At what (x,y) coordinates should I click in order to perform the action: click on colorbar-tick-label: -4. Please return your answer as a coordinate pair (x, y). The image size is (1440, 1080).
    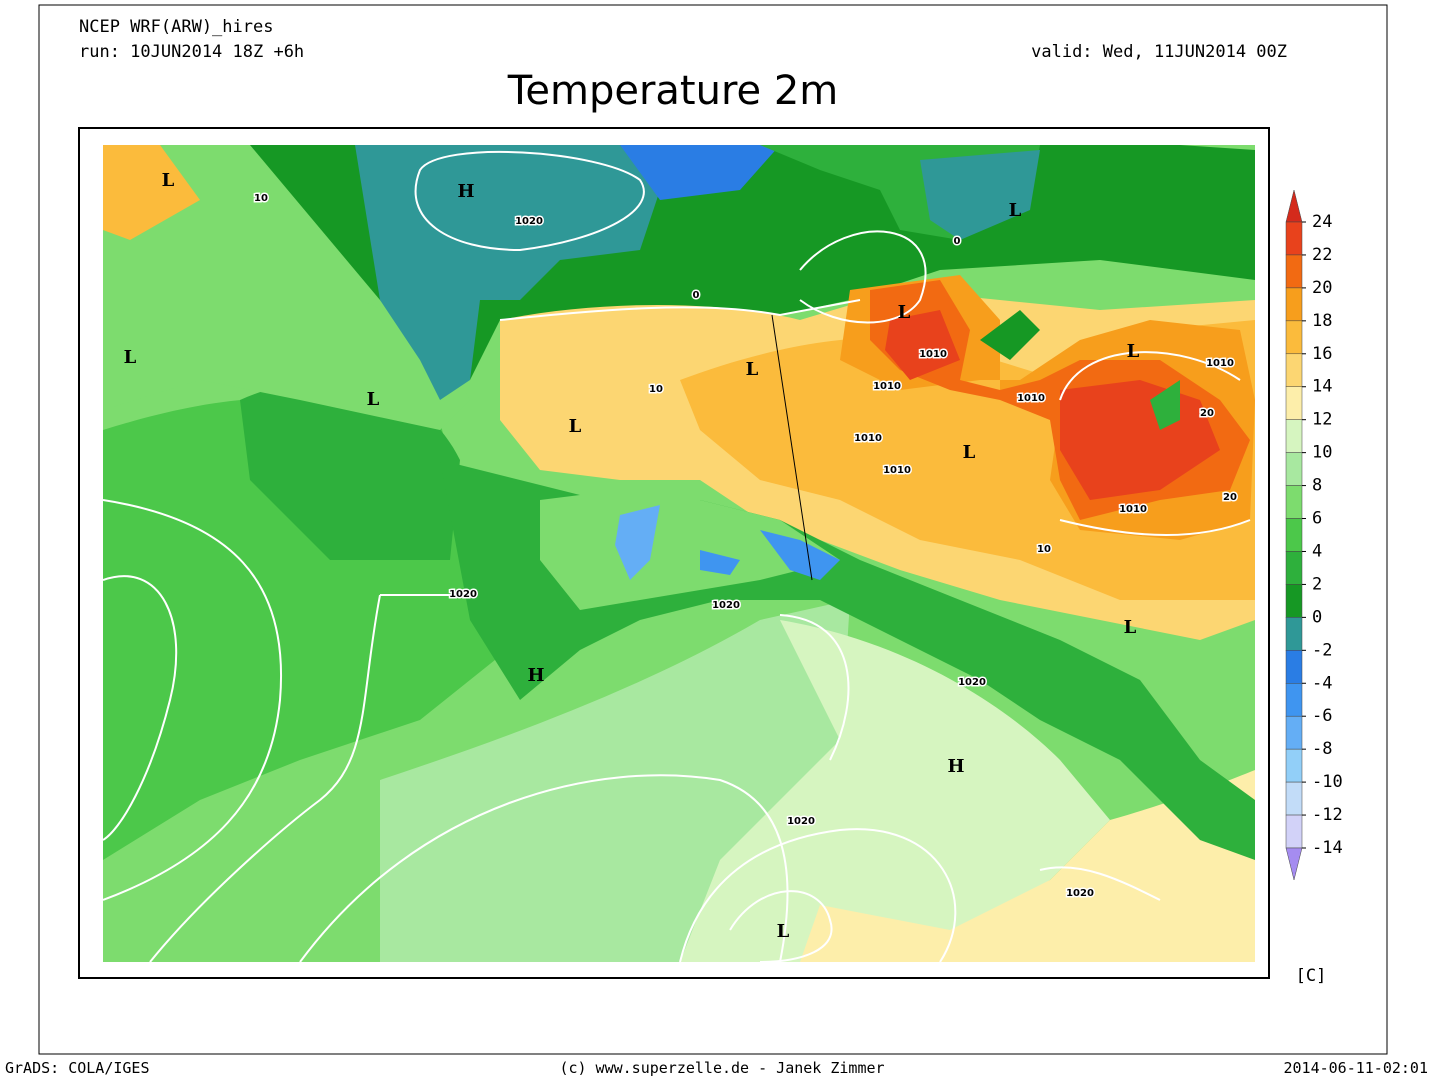
    Looking at the image, I should click on (1322, 683).